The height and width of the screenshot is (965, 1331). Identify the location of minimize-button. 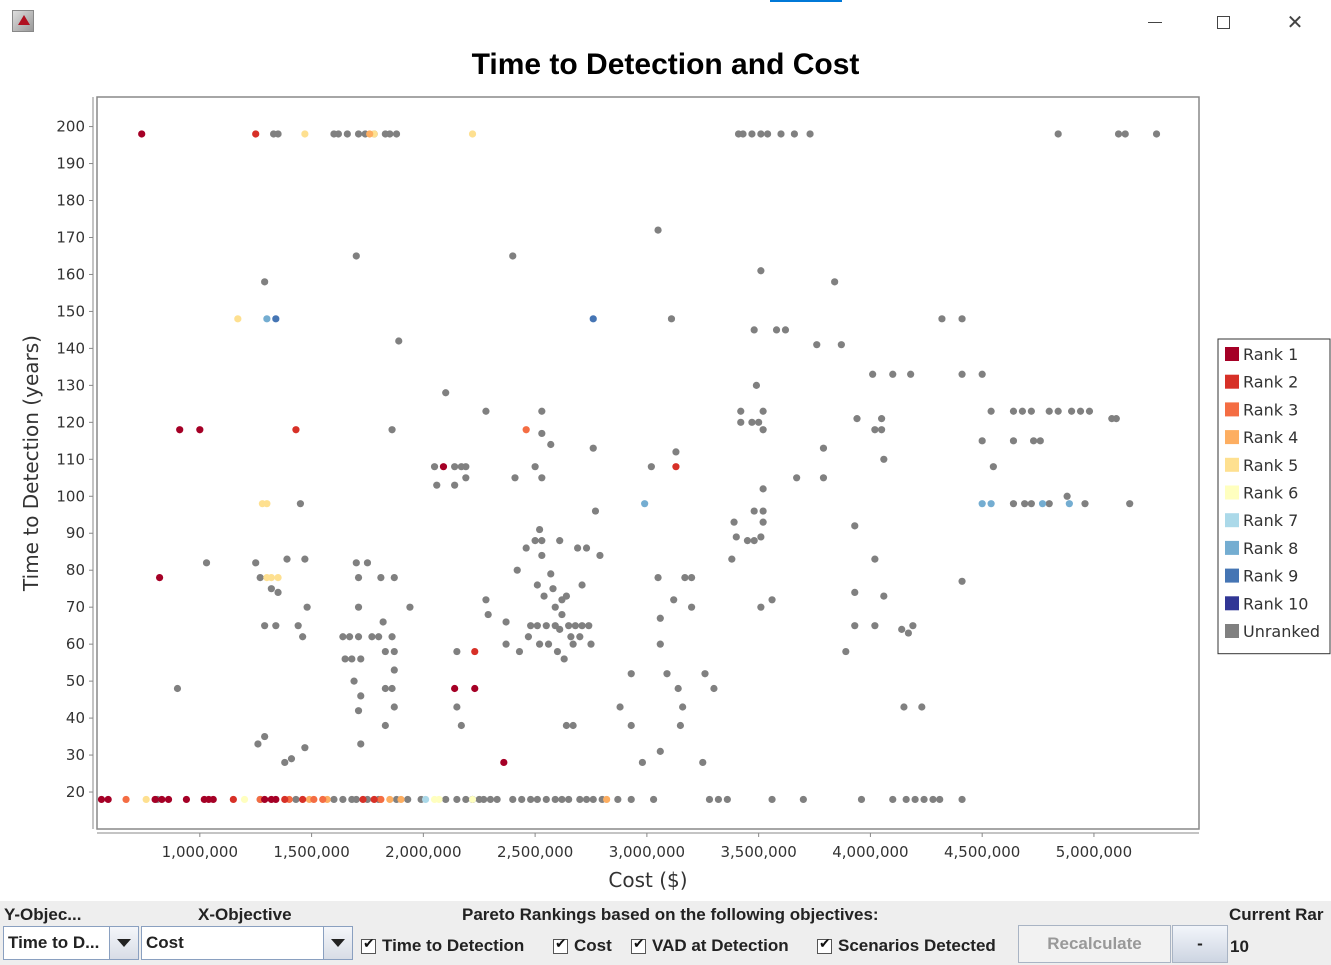
(1155, 22).